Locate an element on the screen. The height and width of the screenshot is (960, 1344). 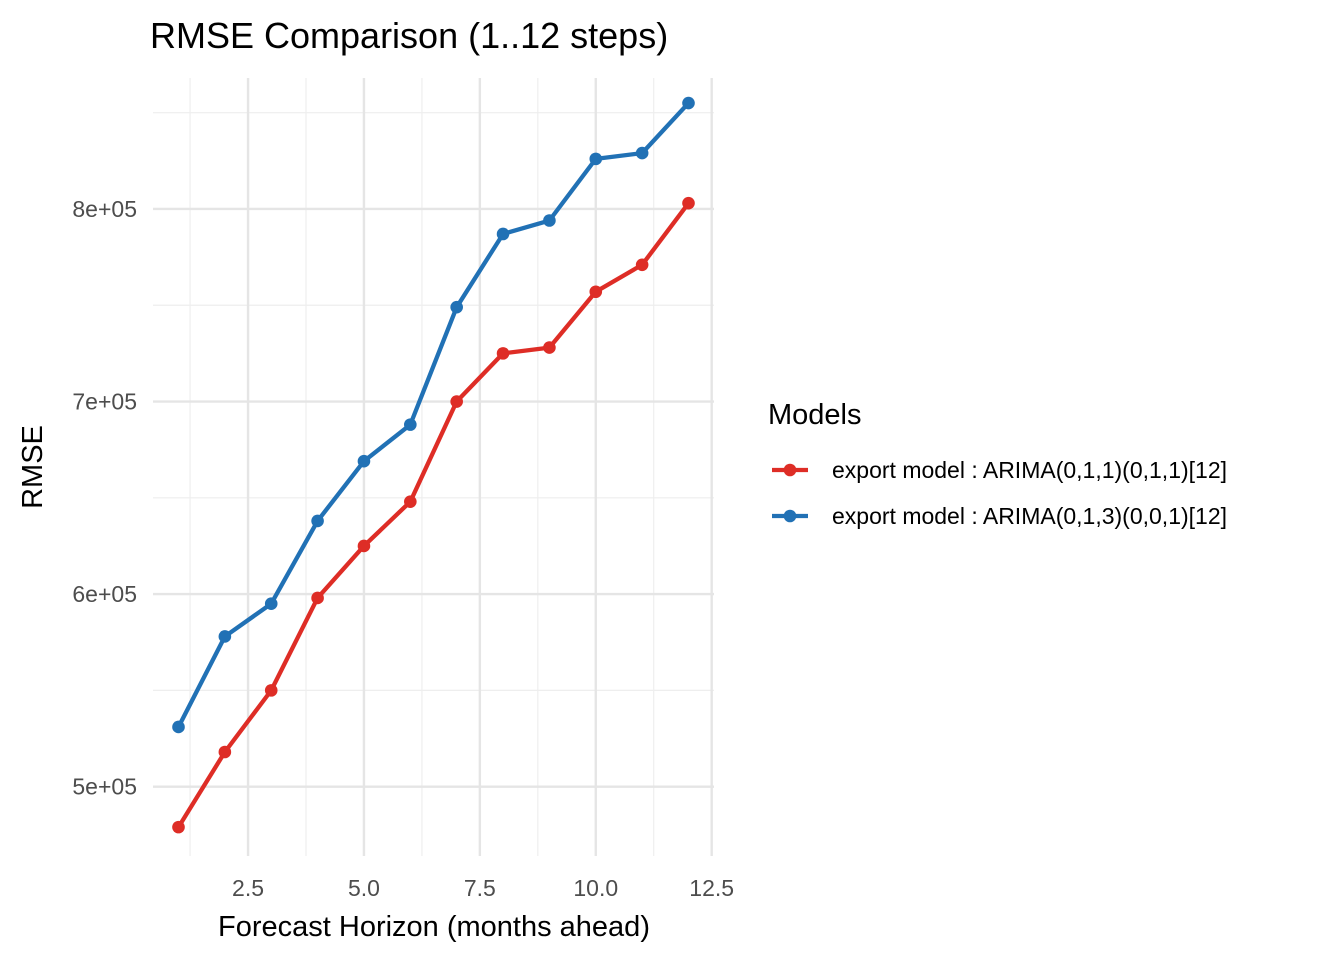
x-tick-label: 5.0 is located at coordinates (364, 888).